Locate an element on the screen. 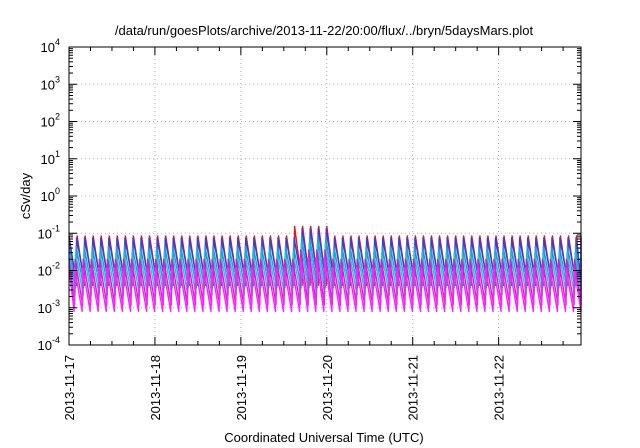 The image size is (640, 448). y-tick-label: 10⁰ is located at coordinates (50, 195).